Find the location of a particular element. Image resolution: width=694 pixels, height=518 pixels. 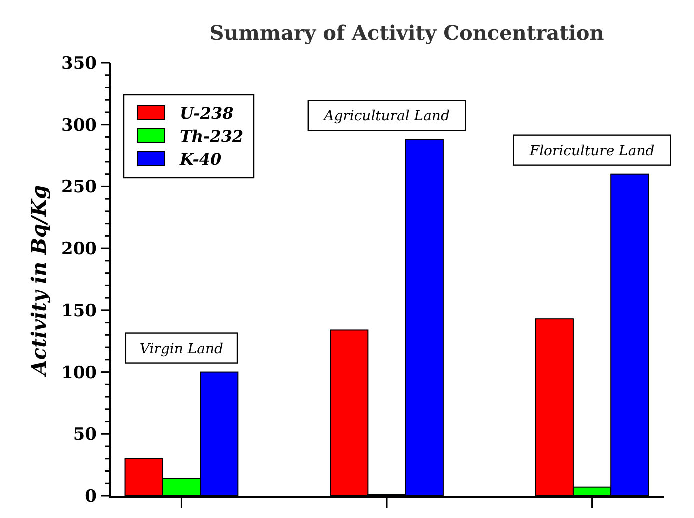

y-tick-label: 300 is located at coordinates (80, 126).